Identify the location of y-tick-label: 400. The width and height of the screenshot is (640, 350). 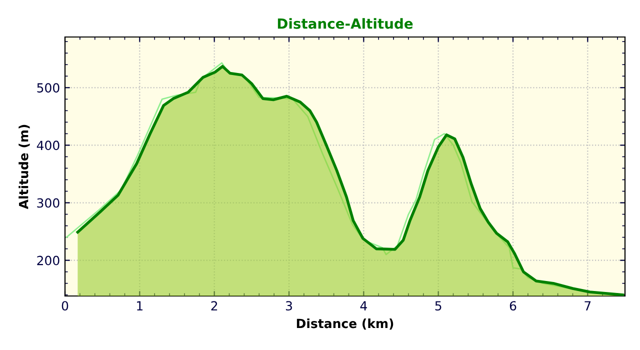
(48, 145).